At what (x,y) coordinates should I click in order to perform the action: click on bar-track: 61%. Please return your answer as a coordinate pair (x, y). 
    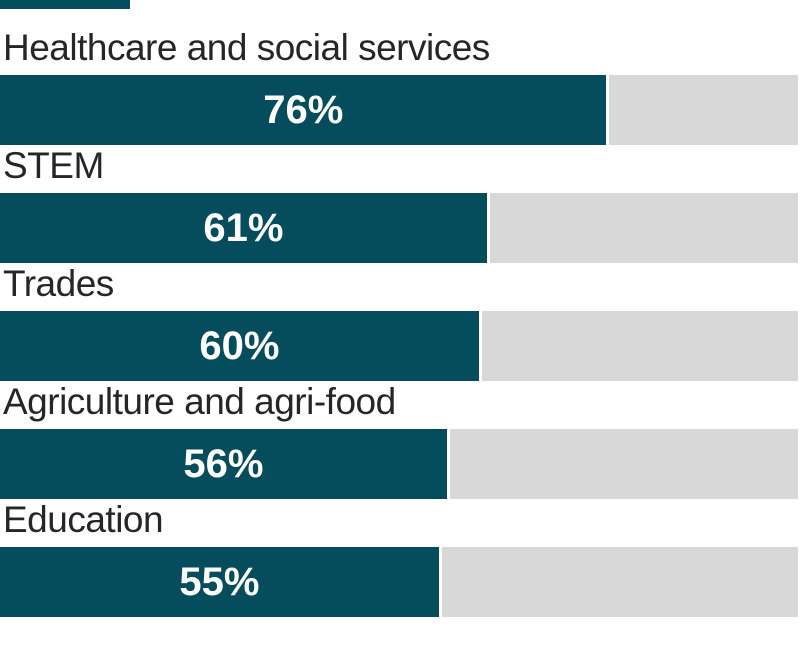
    Looking at the image, I should click on (399, 228).